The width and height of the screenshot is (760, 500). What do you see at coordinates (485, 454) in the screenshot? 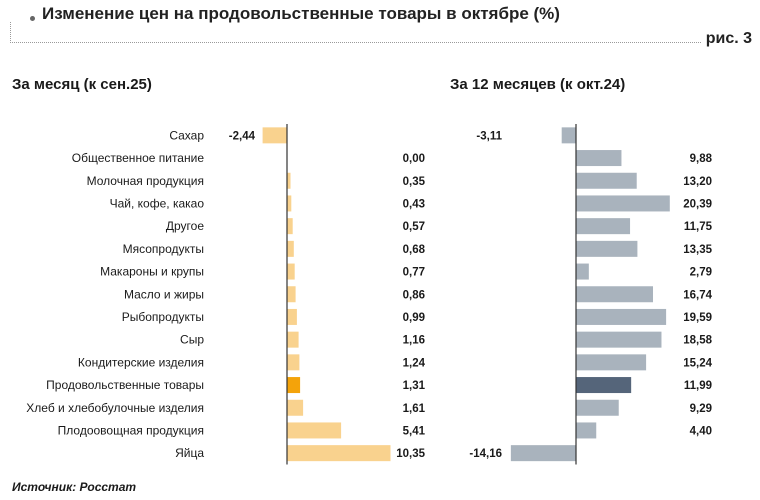
I see `annual-value-label: -14,16` at bounding box center [485, 454].